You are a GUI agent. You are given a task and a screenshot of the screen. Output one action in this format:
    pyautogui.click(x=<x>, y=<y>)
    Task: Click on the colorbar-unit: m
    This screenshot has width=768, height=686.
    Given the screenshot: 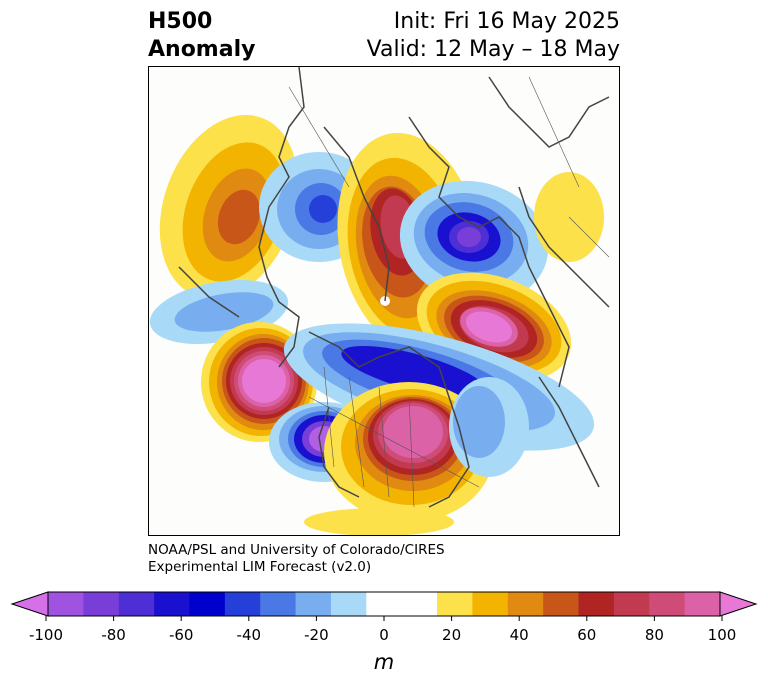 What is the action you would take?
    pyautogui.click(x=384, y=662)
    